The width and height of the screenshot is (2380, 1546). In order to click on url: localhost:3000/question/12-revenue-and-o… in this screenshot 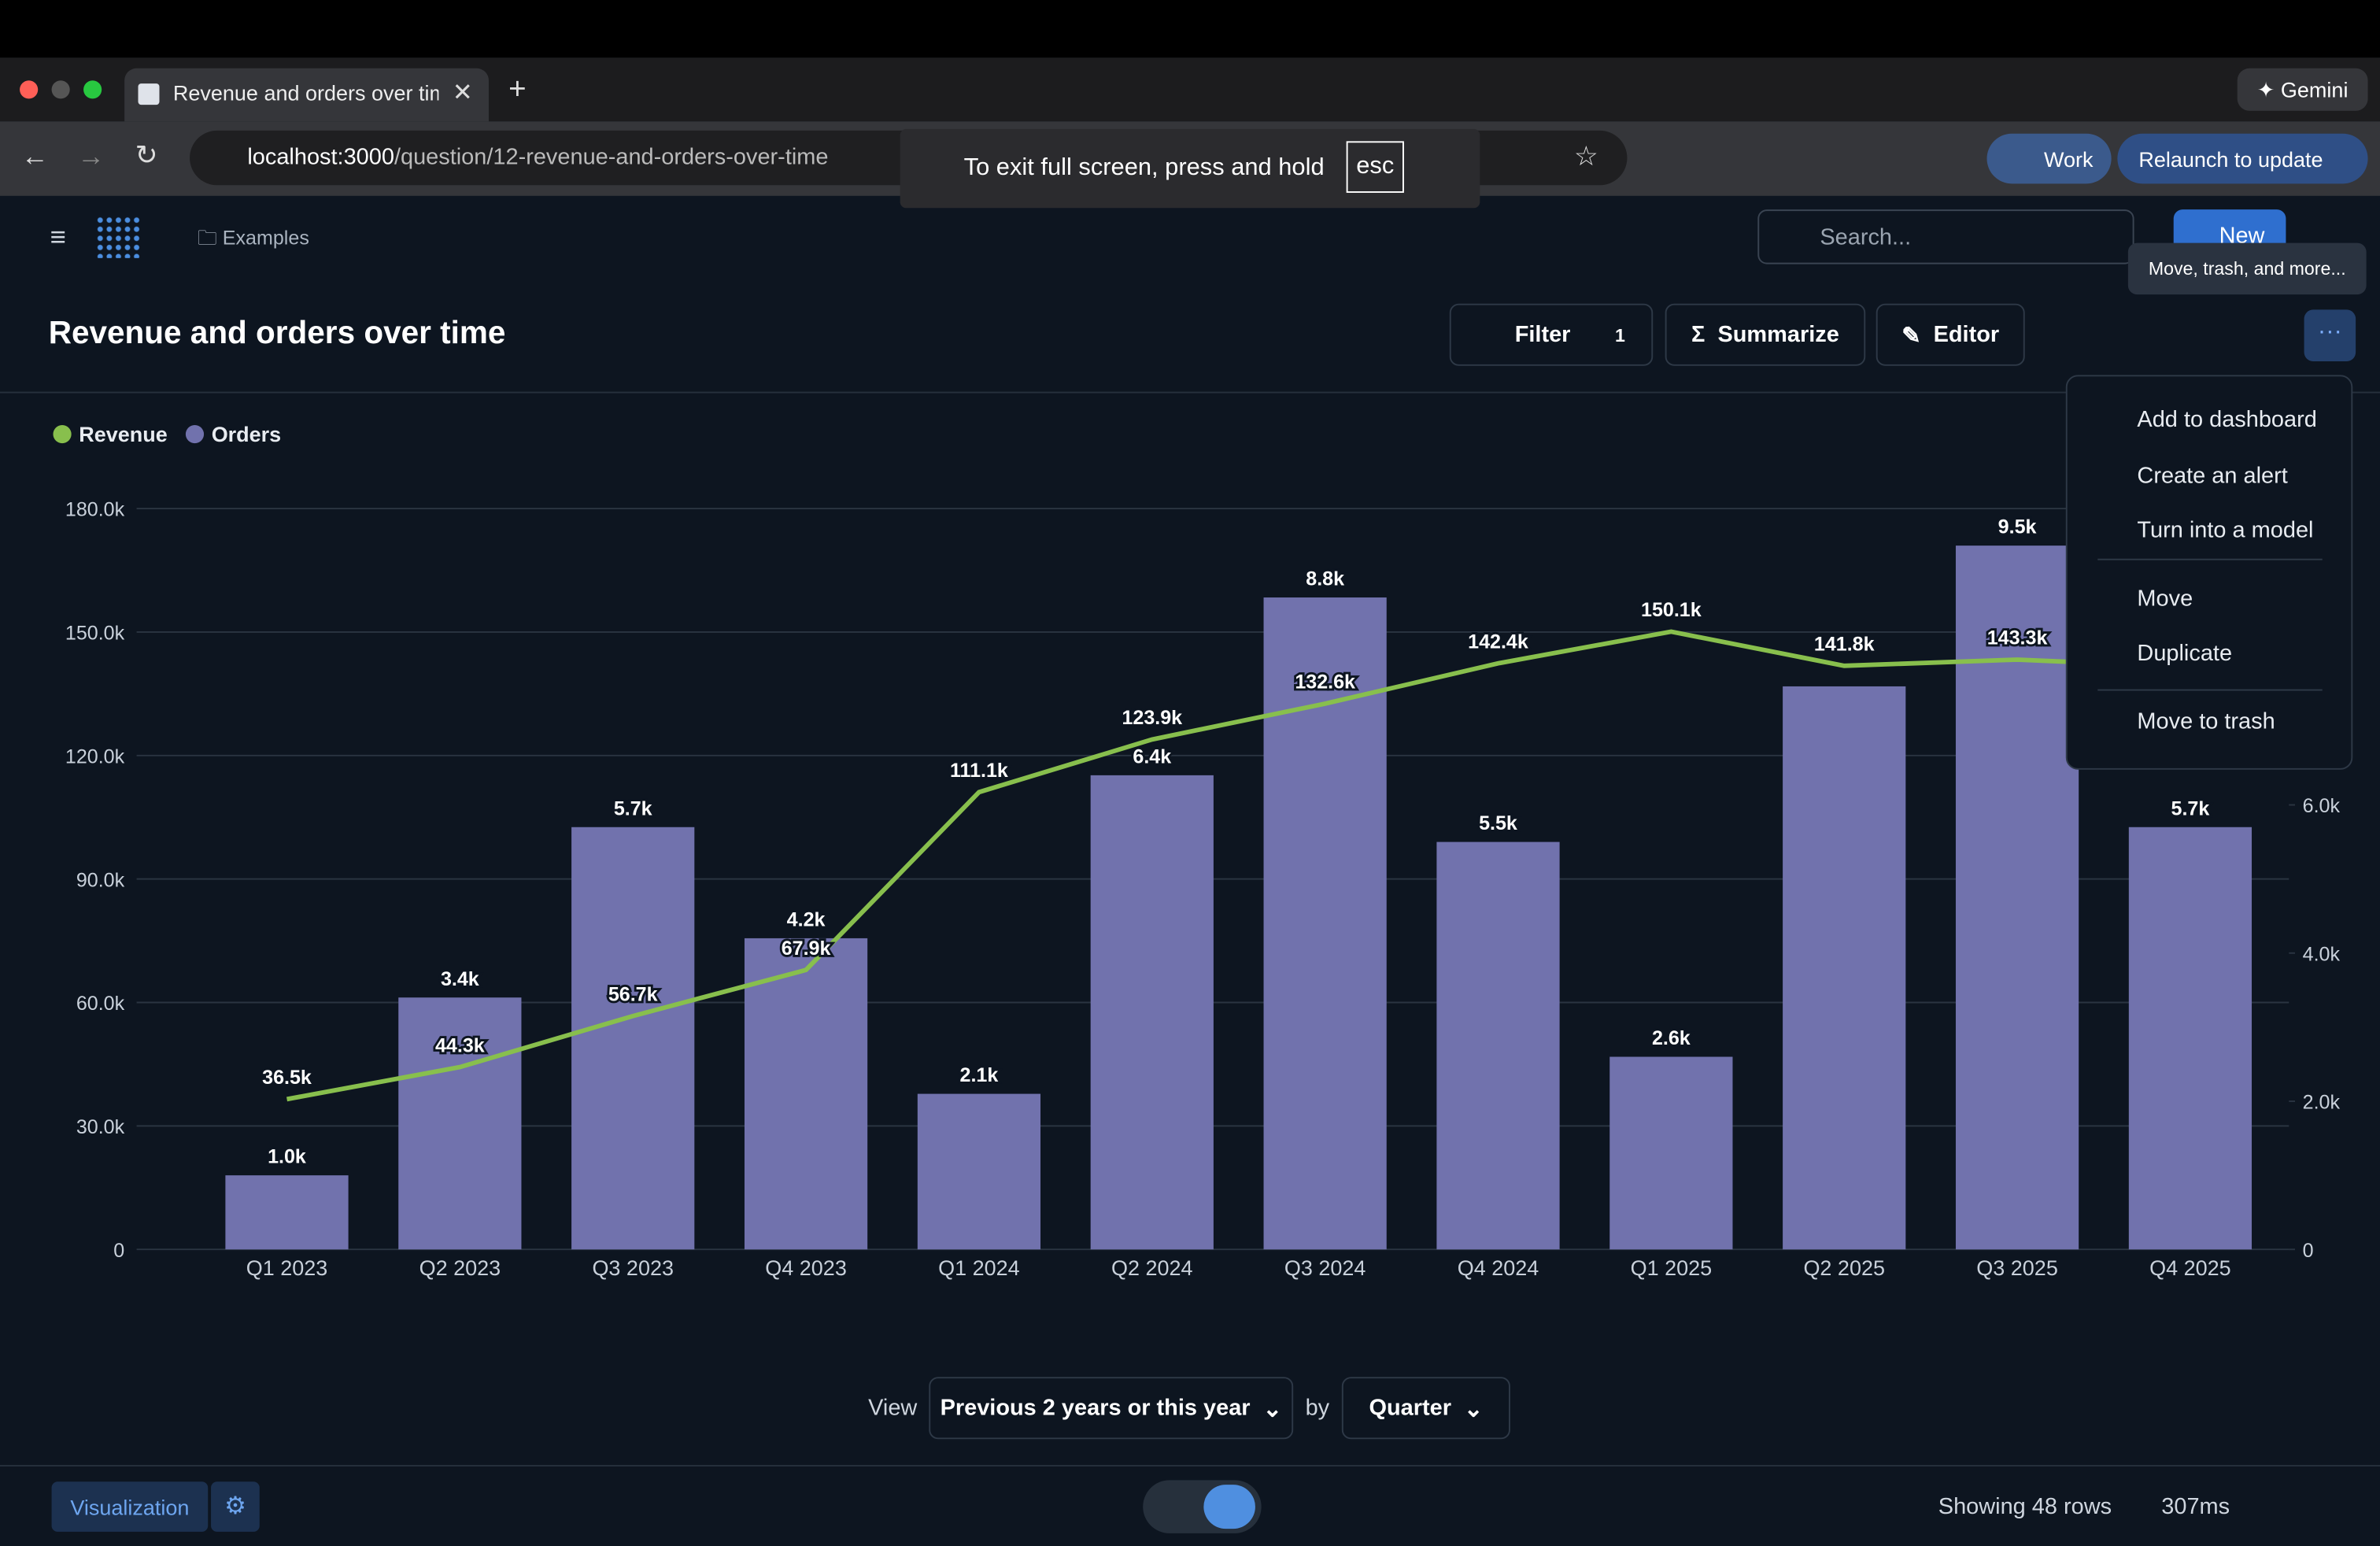, I will do `click(537, 157)`.